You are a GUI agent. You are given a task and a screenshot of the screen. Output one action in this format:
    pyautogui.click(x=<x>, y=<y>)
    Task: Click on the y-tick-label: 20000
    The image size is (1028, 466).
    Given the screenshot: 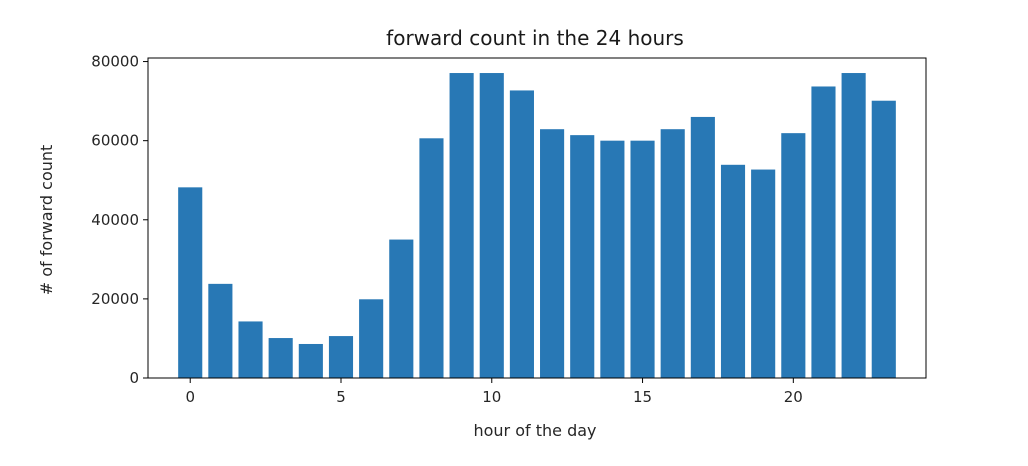 What is the action you would take?
    pyautogui.click(x=115, y=299)
    